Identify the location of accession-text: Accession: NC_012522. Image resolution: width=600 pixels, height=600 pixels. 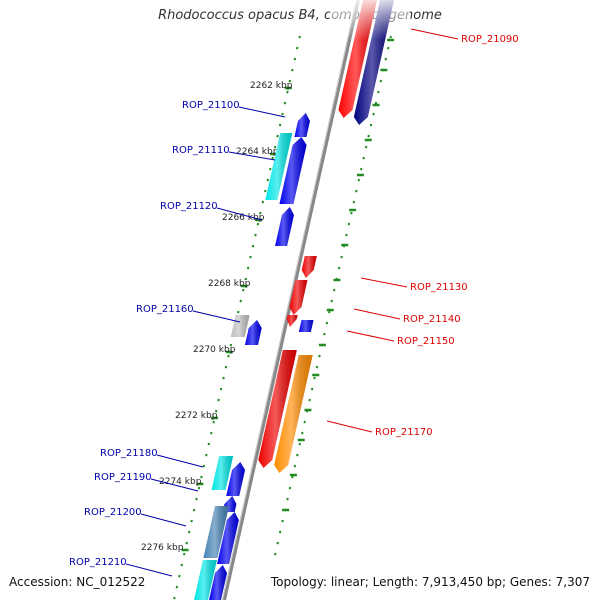
(77, 582).